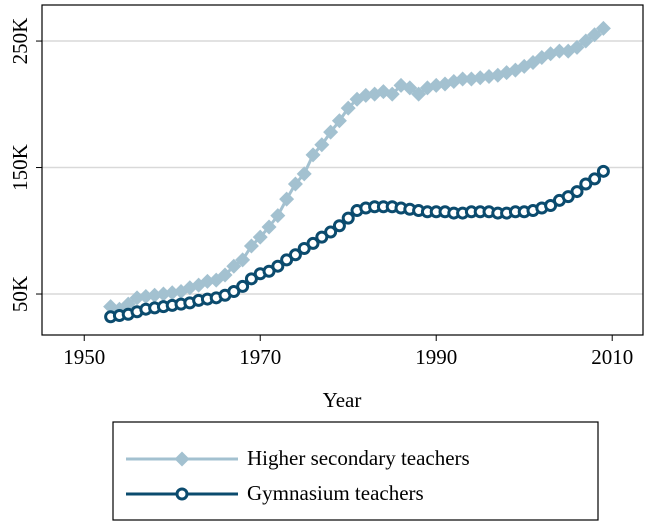 Image resolution: width=657 pixels, height=524 pixels. I want to click on x-tick-label: 1970, so click(260, 357).